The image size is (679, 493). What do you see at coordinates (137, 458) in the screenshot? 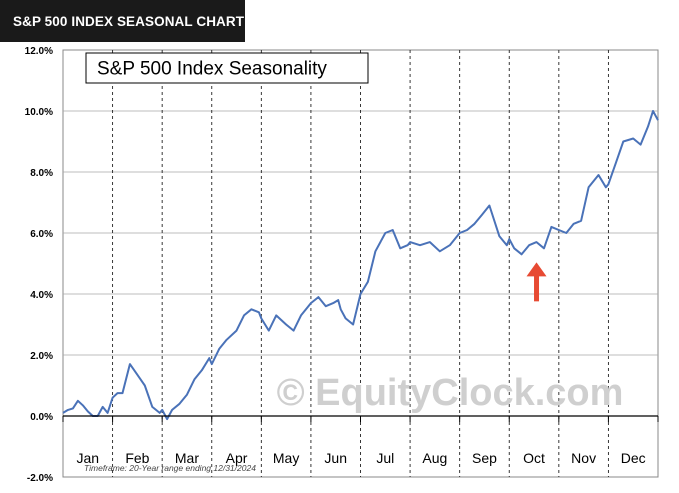
I see `x-tick-label: Feb` at bounding box center [137, 458].